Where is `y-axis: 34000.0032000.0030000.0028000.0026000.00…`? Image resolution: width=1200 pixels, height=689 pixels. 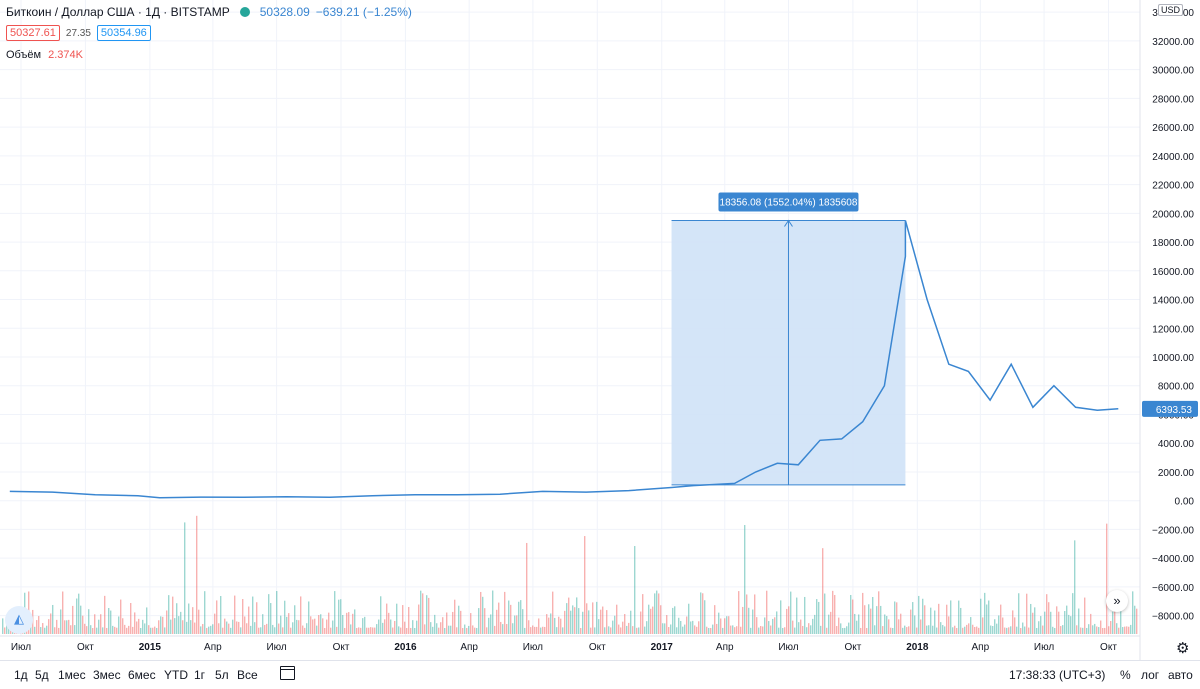 y-axis: 34000.0032000.0030000.0028000.0026000.00… is located at coordinates (1169, 330).